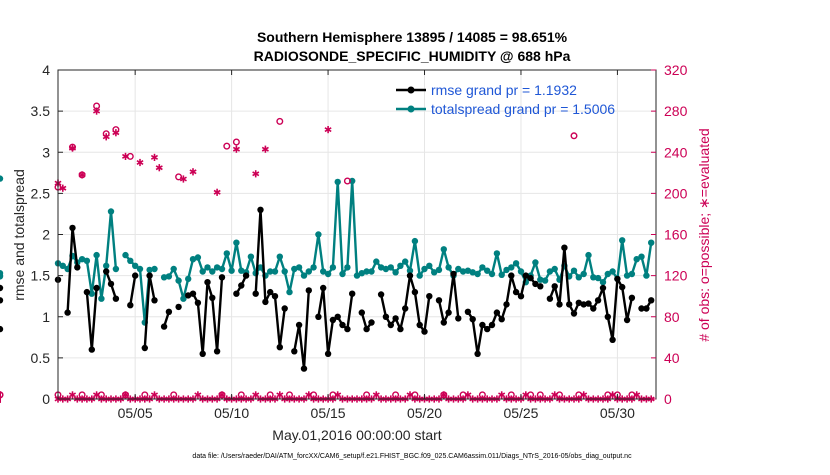 Image resolution: width=830 pixels, height=475 pixels. Describe the element at coordinates (668, 399) in the screenshot. I see `right-tick-label: 0` at that location.